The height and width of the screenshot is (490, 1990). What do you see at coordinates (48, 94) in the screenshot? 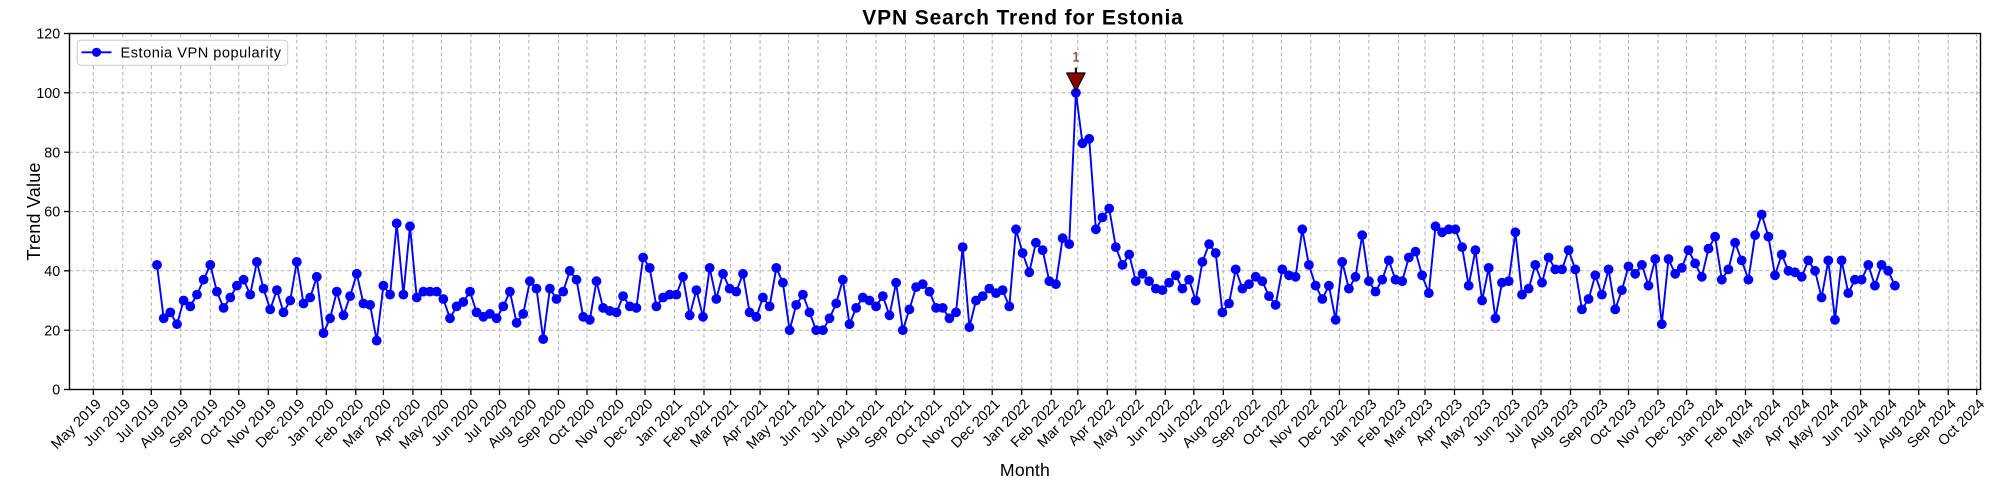
I see `svg-text: 100` at bounding box center [48, 94].